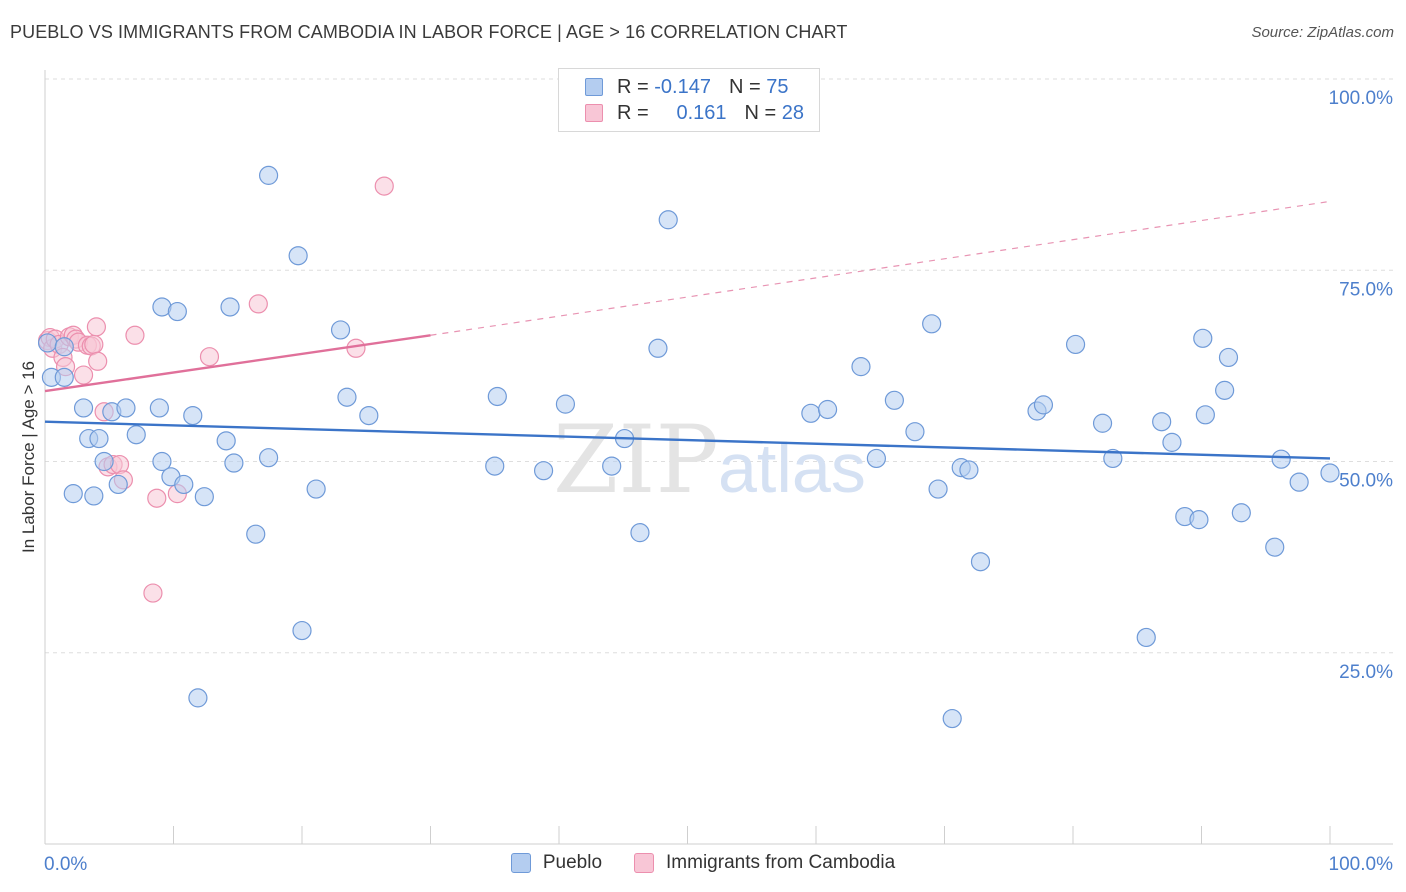 The height and width of the screenshot is (892, 1406). What do you see at coordinates (633, 86) in the screenshot?
I see `pueblo-r-label: R =` at bounding box center [633, 86].